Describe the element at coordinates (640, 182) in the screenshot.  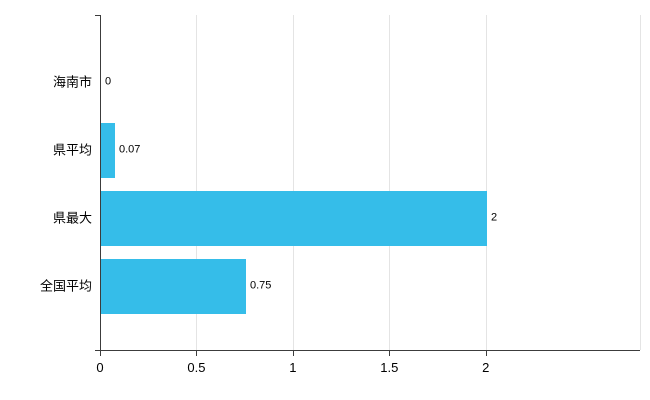
I see `grid-line-right-edge` at that location.